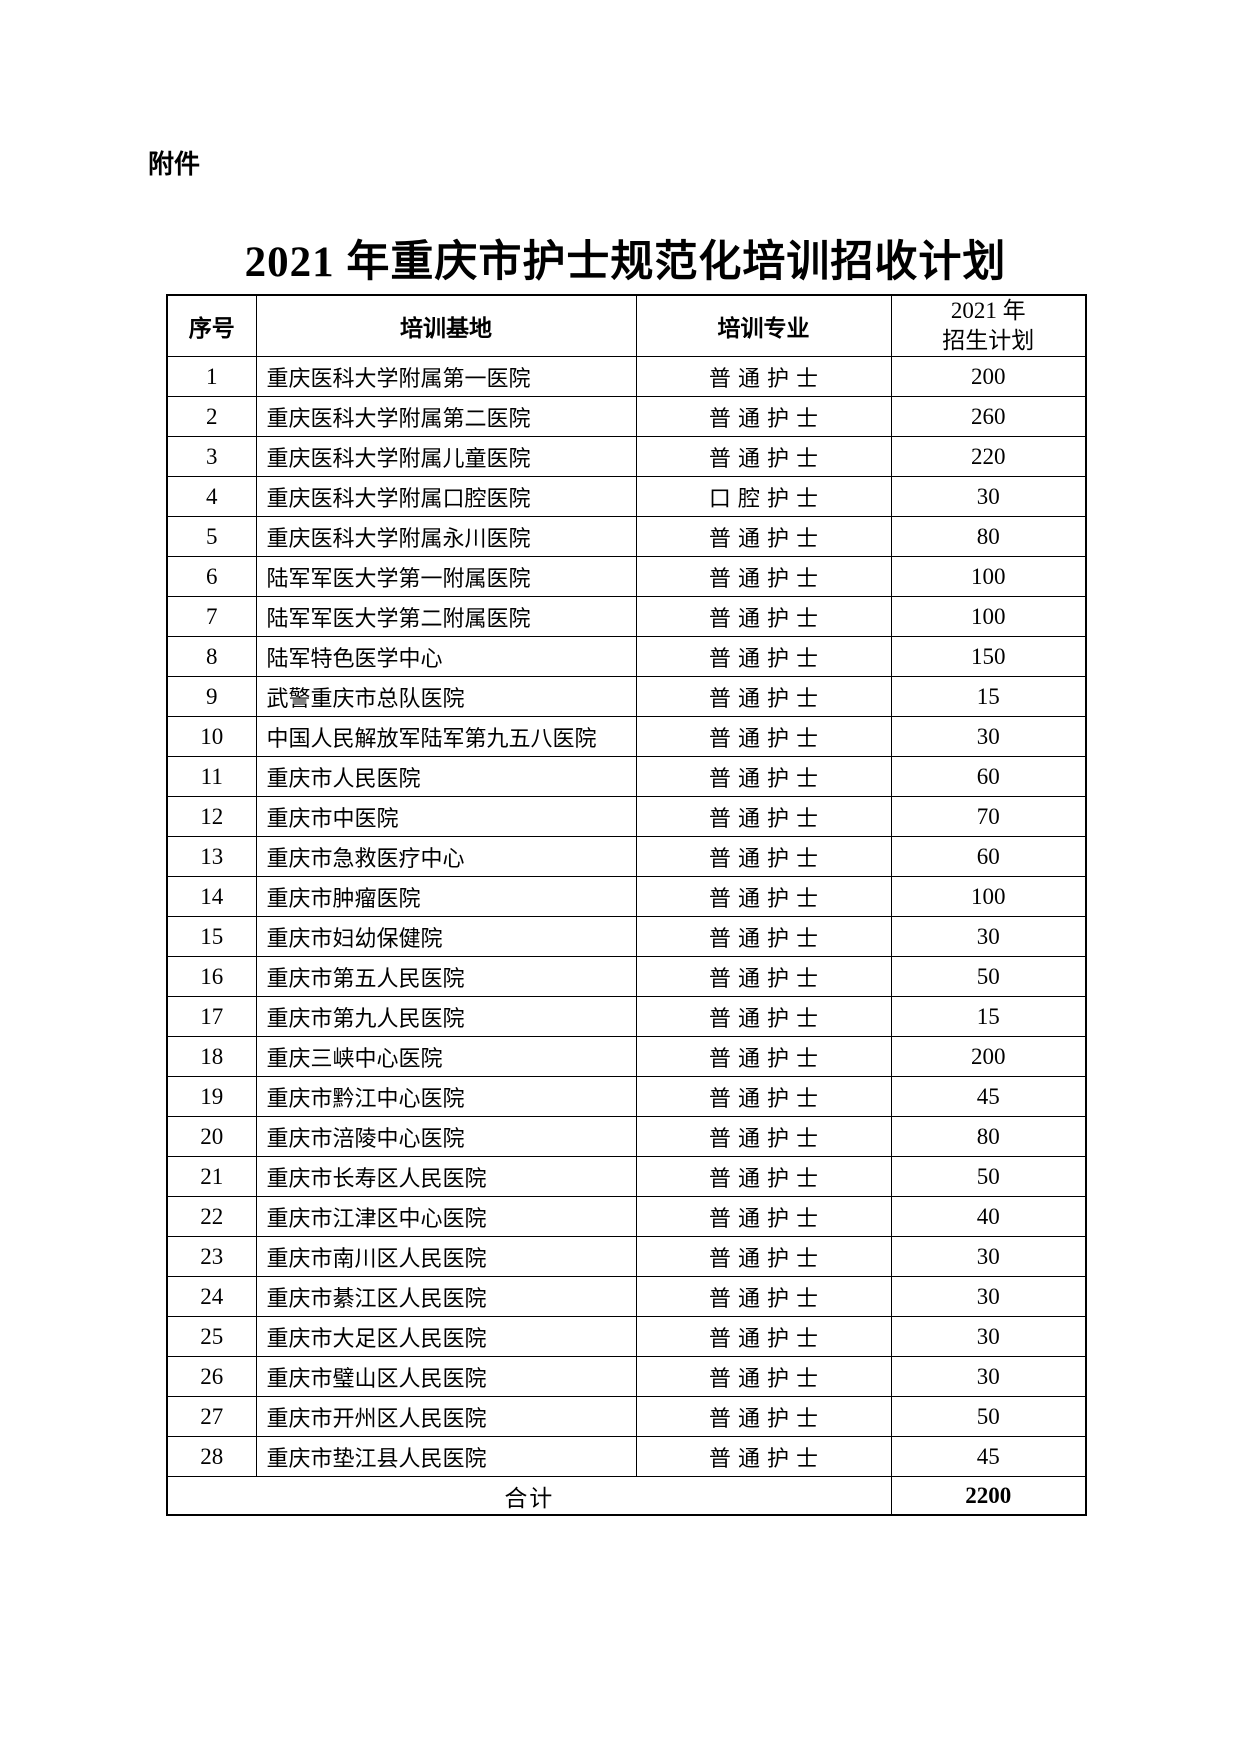 This screenshot has width=1241, height=1754. What do you see at coordinates (988, 377) in the screenshot?
I see `enrollment-plan-cell: 200` at bounding box center [988, 377].